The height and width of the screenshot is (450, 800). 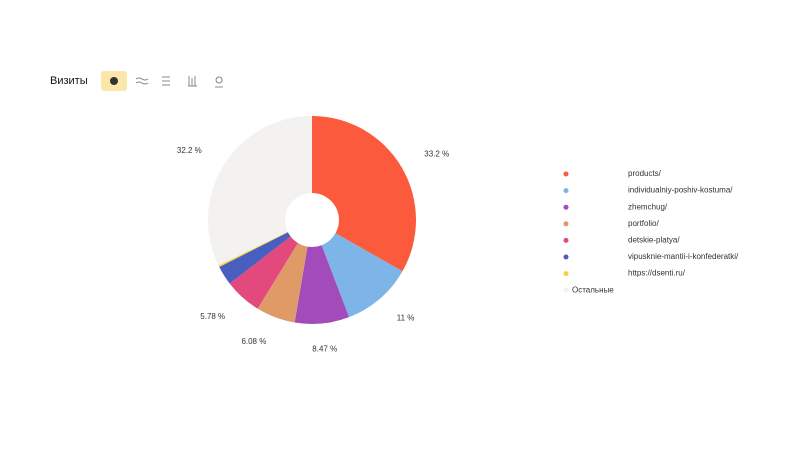 I want to click on bar-view-button, so click(x=192, y=81).